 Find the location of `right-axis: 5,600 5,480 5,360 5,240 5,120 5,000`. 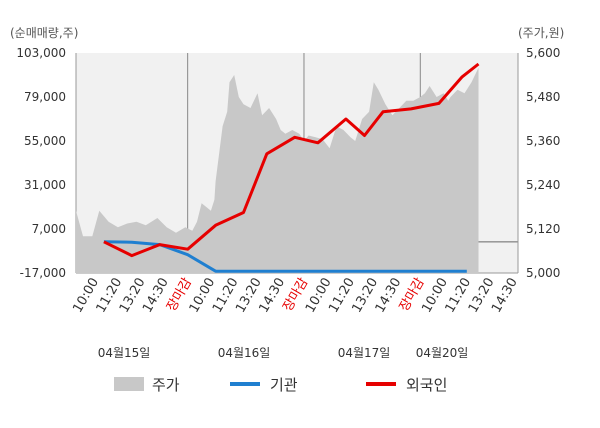

right-axis: 5,600 5,480 5,360 5,240 5,120 5,000 is located at coordinates (543, 163).